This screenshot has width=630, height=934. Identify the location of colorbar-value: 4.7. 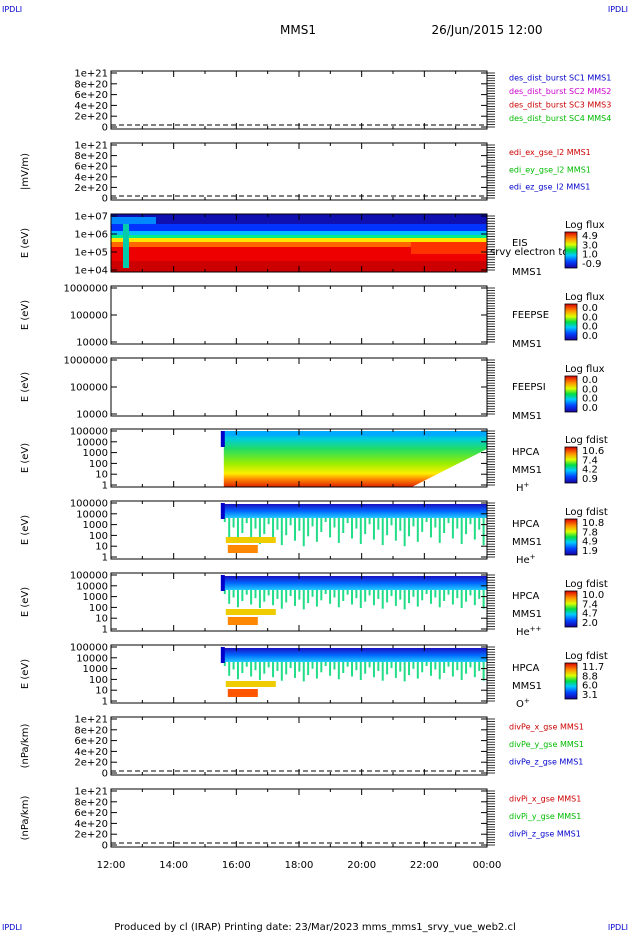
(590, 614).